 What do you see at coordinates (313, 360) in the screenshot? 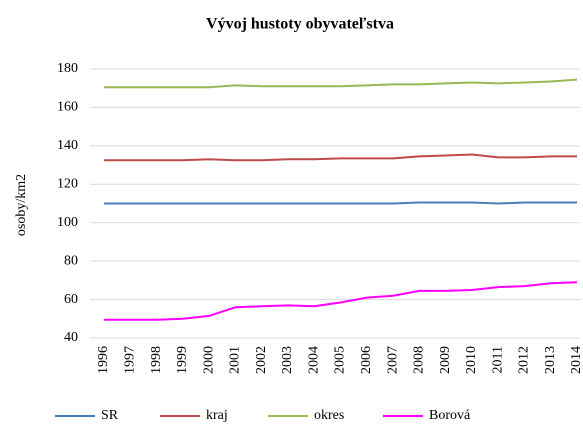
I see `x-tick-label: 2004` at bounding box center [313, 360].